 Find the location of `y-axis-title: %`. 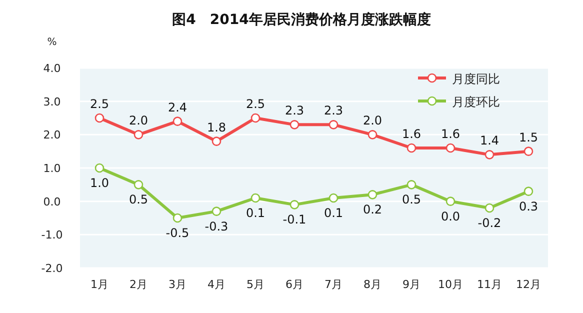

y-axis-title: % is located at coordinates (52, 42).